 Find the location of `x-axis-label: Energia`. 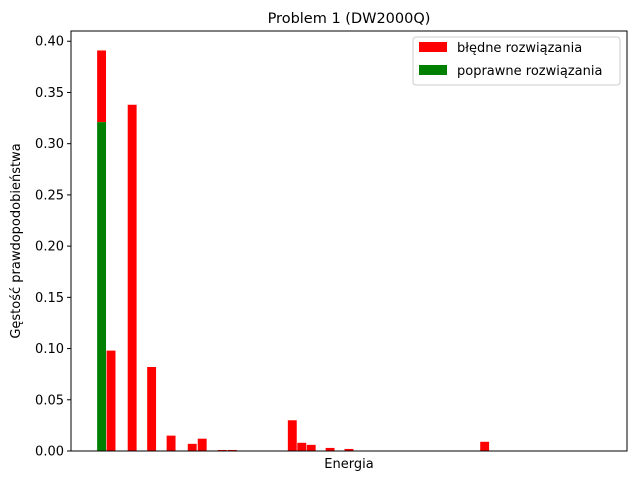

x-axis-label: Energia is located at coordinates (348, 464).